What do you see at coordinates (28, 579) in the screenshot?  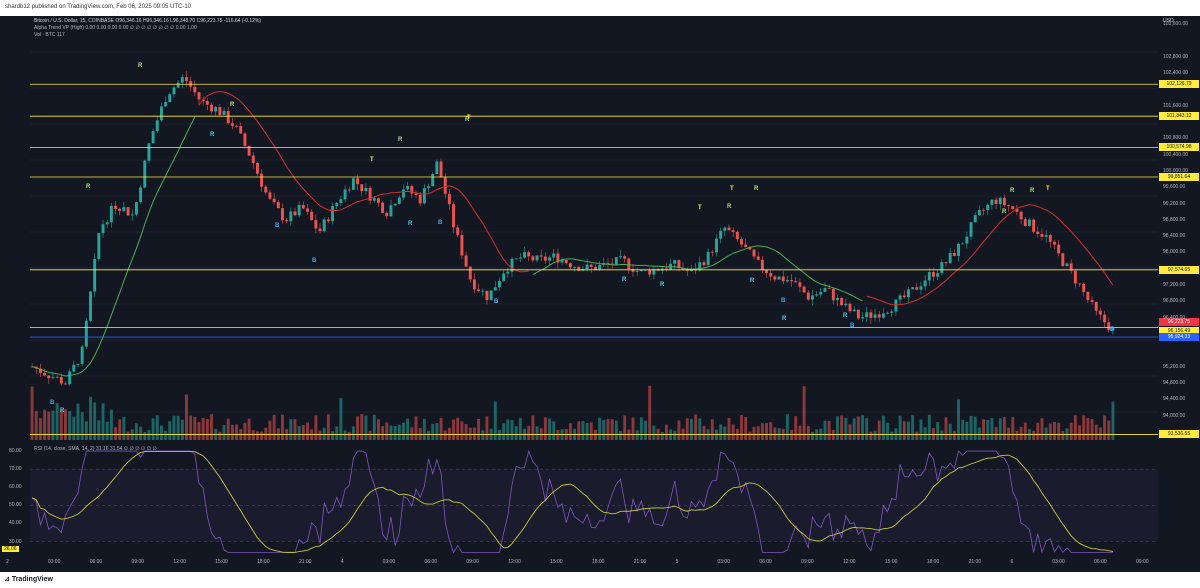 I see `tradingview-logo: ⊿ TradingView` at bounding box center [28, 579].